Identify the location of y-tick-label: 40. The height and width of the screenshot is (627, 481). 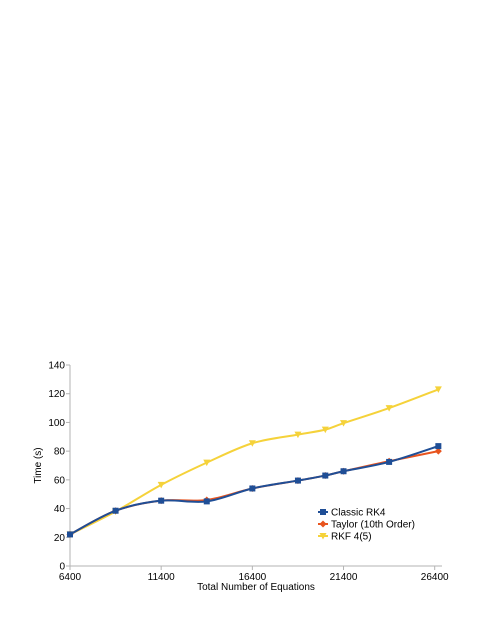
(60, 509).